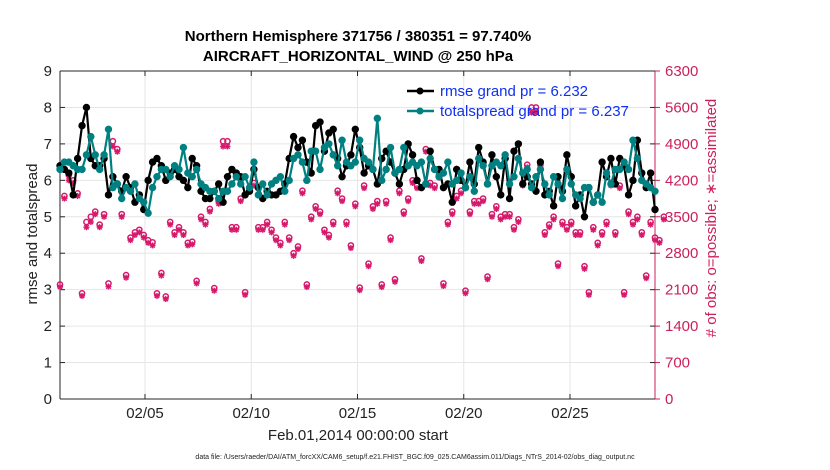 The width and height of the screenshot is (830, 470). Describe the element at coordinates (145, 413) in the screenshot. I see `x-tick-label: 02/05` at that location.